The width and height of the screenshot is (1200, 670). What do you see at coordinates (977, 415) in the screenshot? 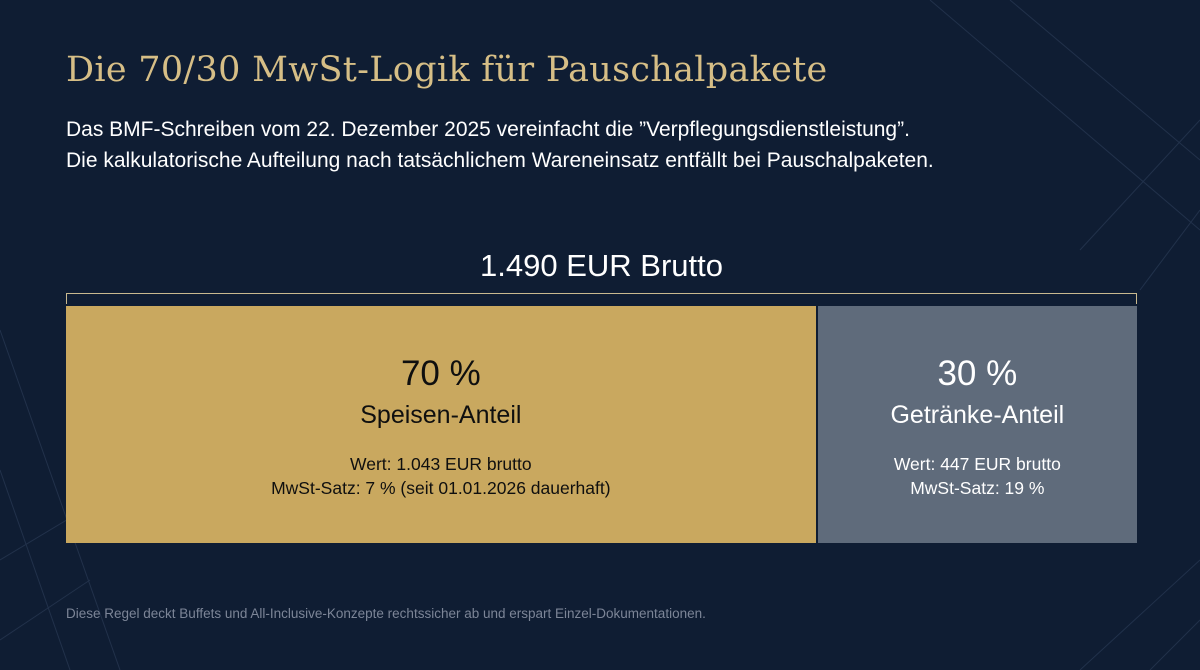
I see `drinks-label: Getränke-Anteil` at bounding box center [977, 415].